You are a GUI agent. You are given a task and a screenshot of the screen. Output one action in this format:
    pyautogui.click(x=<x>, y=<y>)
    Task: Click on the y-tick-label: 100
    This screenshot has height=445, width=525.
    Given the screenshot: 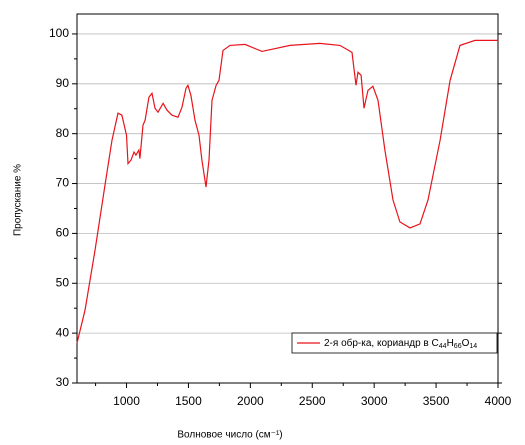 What is the action you would take?
    pyautogui.click(x=59, y=33)
    